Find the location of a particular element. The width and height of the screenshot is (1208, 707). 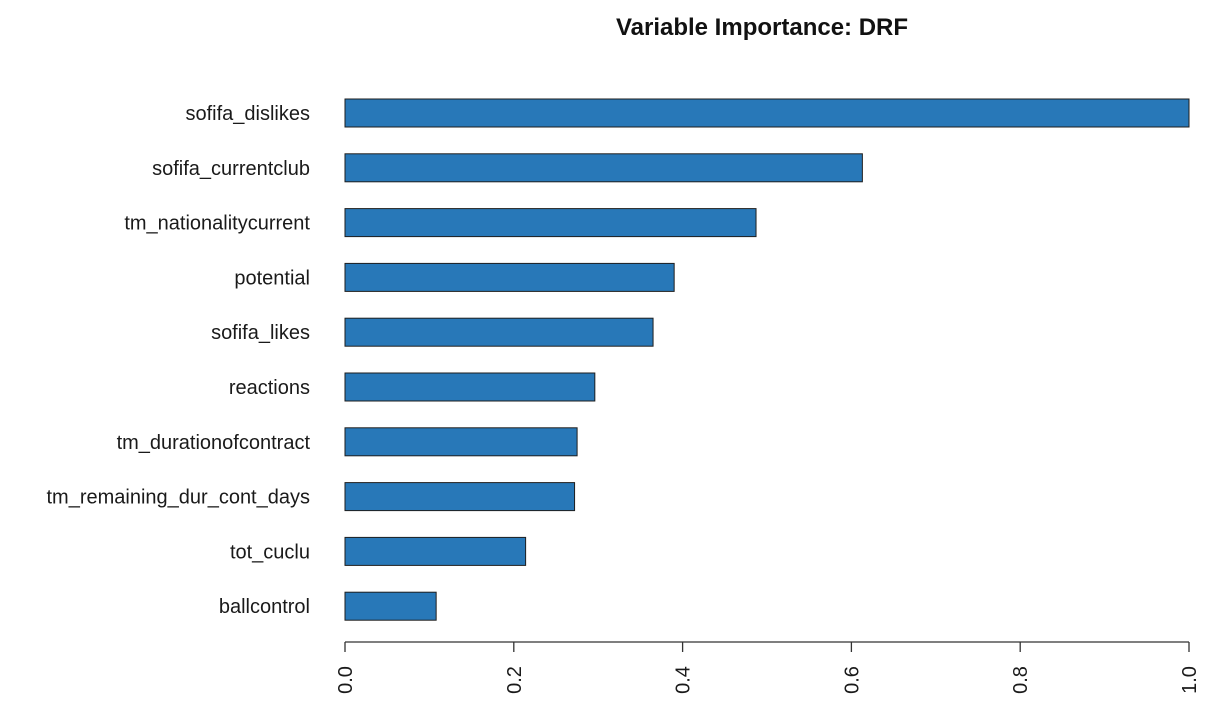

category-label-sofifa_likes: sofifa_likes is located at coordinates (260, 333).